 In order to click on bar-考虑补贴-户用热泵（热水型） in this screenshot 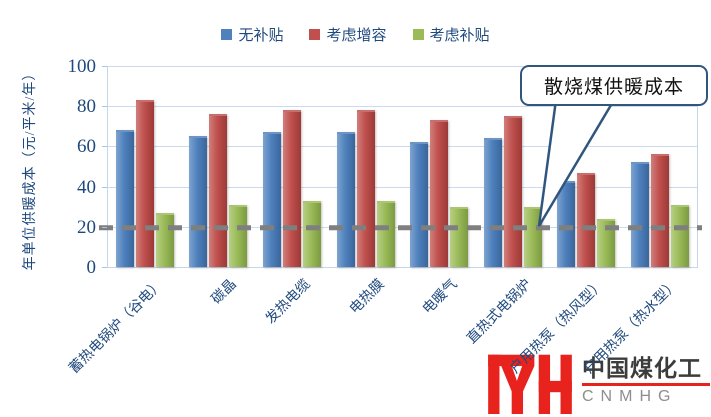, I will do `click(680, 235)`.